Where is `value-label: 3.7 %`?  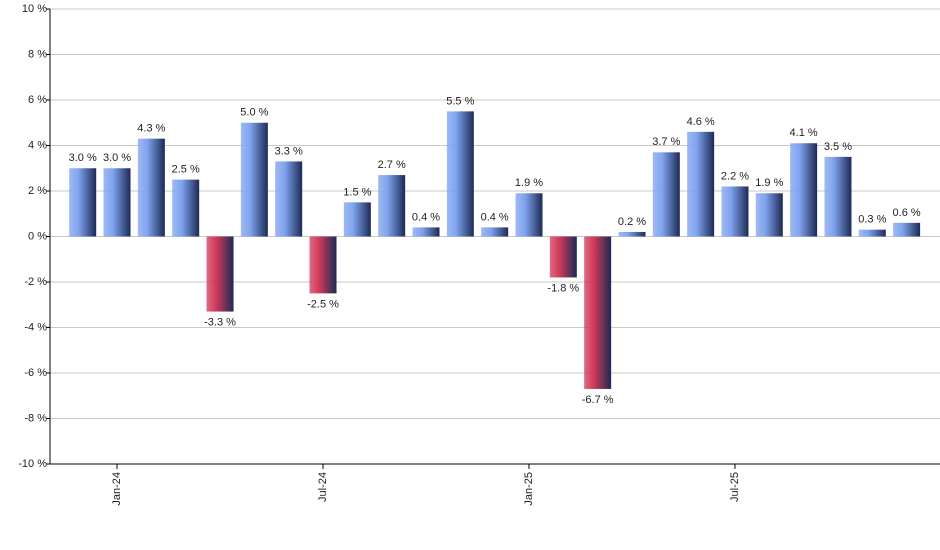 value-label: 3.7 % is located at coordinates (666, 142).